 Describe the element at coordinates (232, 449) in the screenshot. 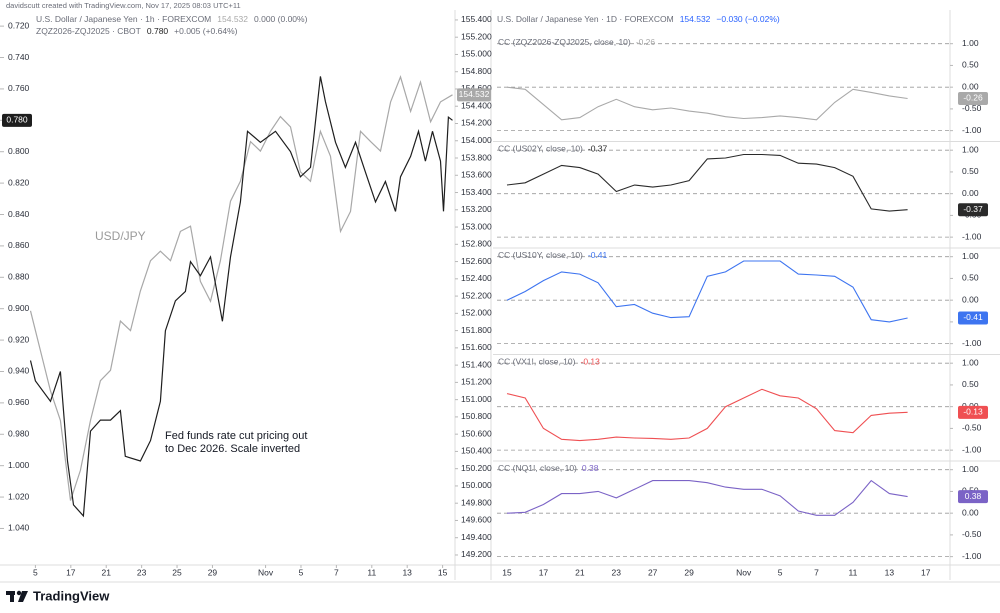

I see `annotation: to Dec 2026. Scale inverted` at that location.